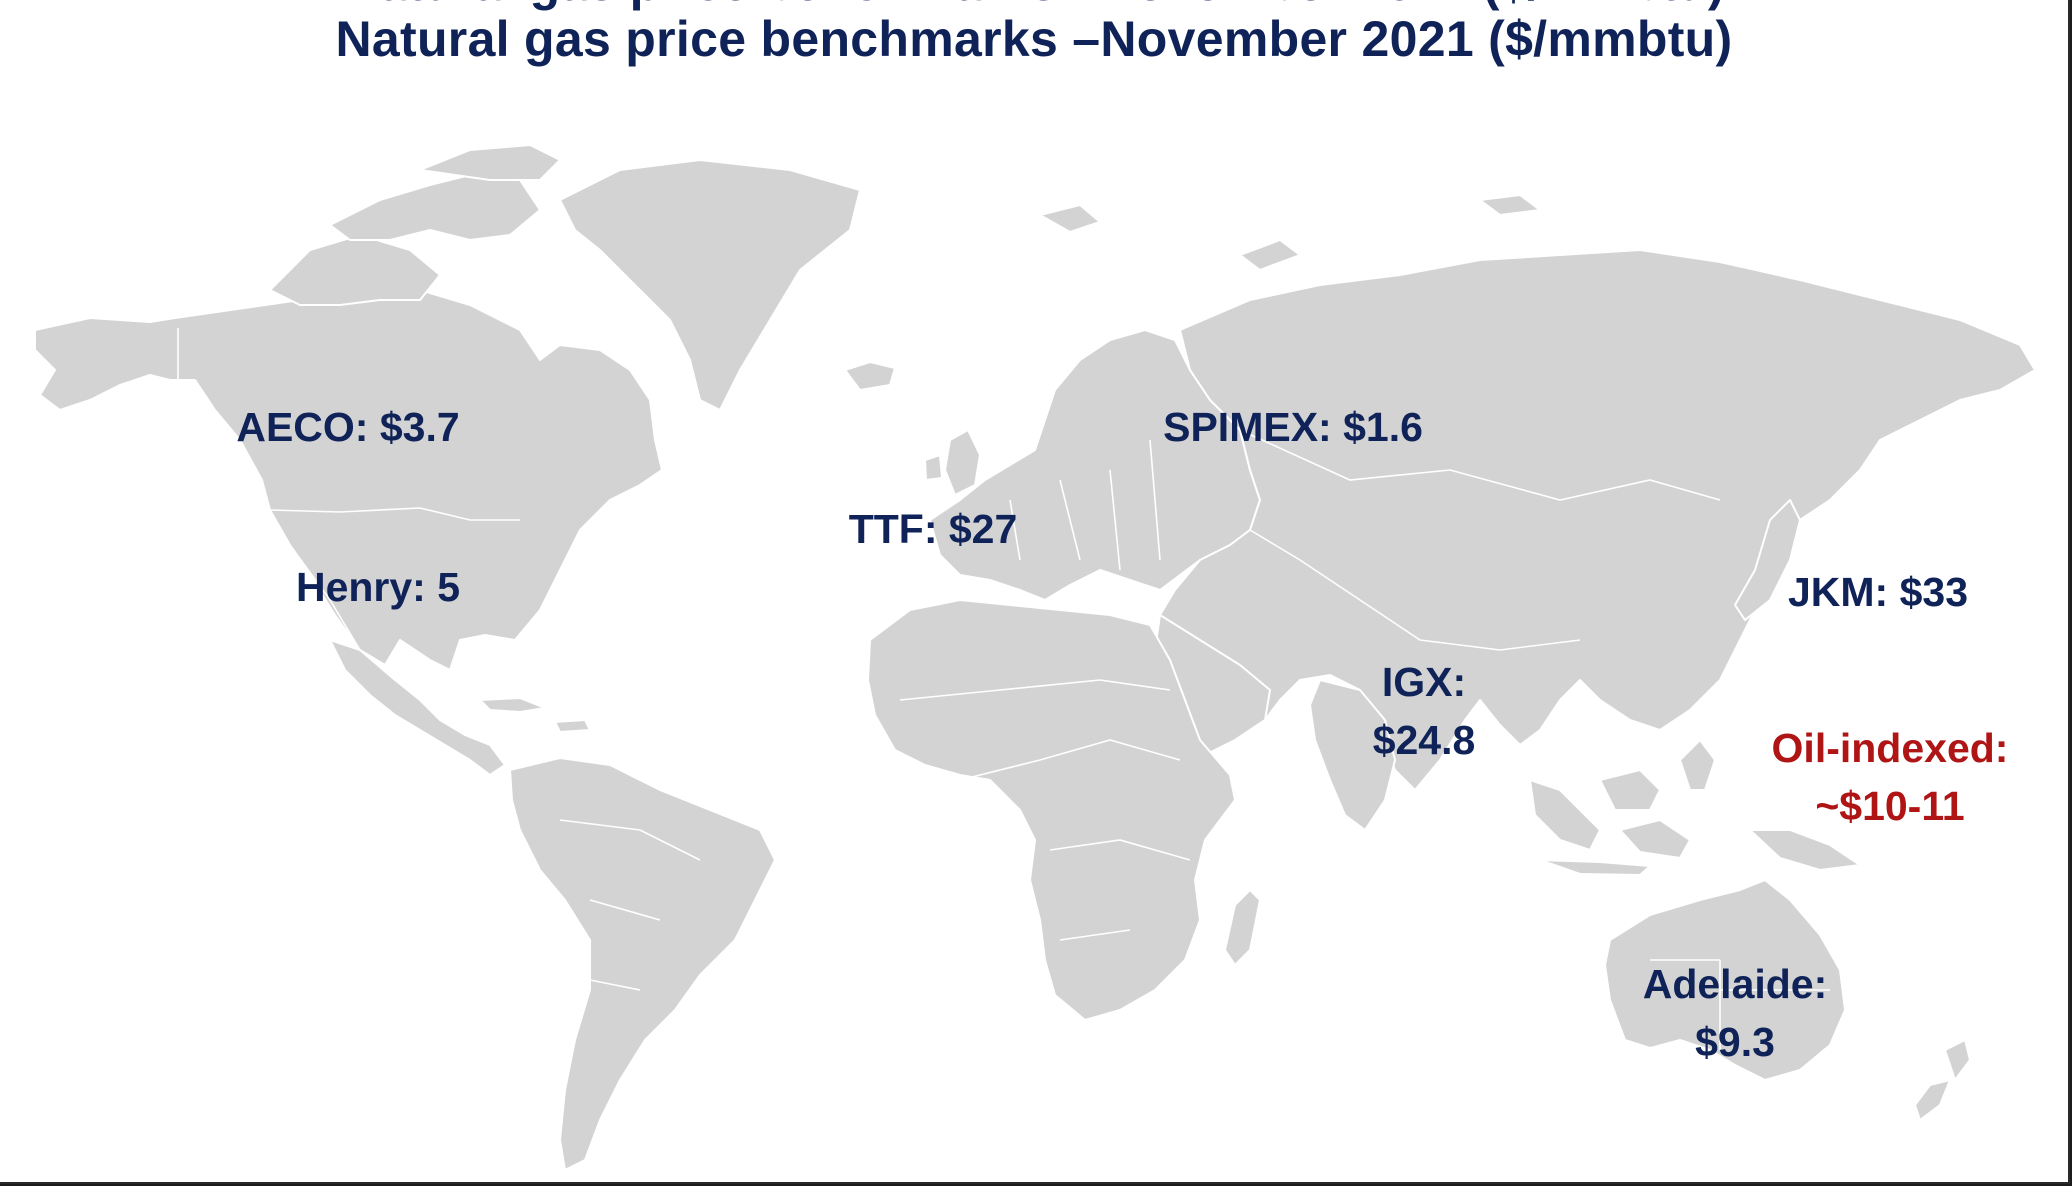 Image resolution: width=2072 pixels, height=1186 pixels. I want to click on madagascar, so click(1242, 927).